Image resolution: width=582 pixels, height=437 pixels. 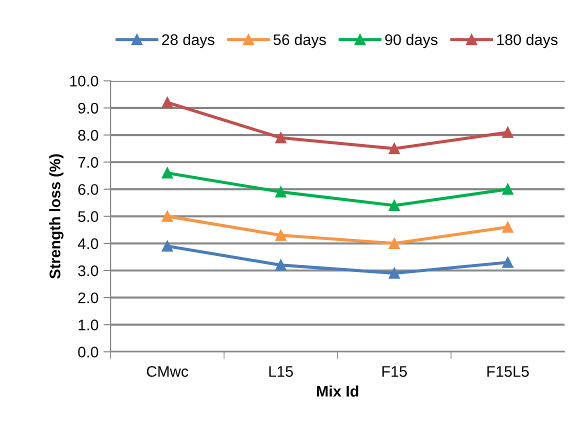 What do you see at coordinates (84, 81) in the screenshot?
I see `y-tick-label: 10.0` at bounding box center [84, 81].